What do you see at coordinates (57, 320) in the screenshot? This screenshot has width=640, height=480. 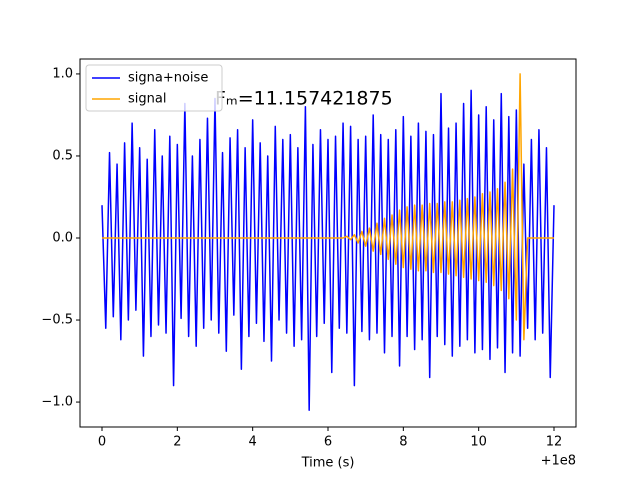 I see `y-tick-label: −0.5` at bounding box center [57, 320].